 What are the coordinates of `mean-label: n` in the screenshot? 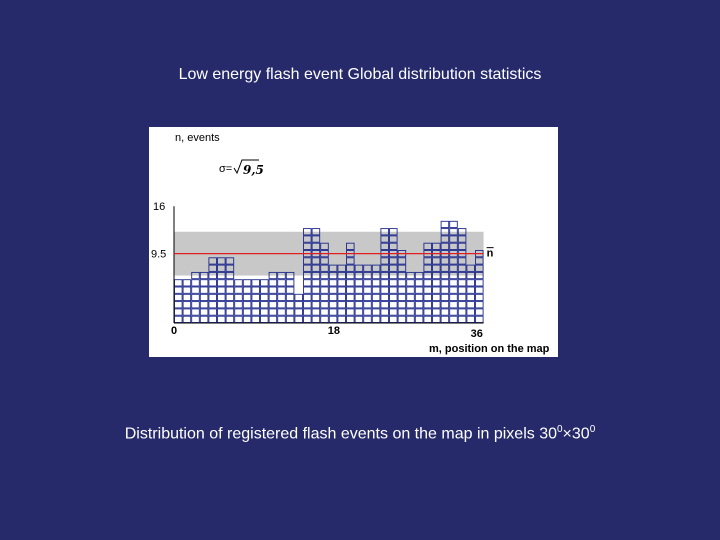 It's located at (490, 254).